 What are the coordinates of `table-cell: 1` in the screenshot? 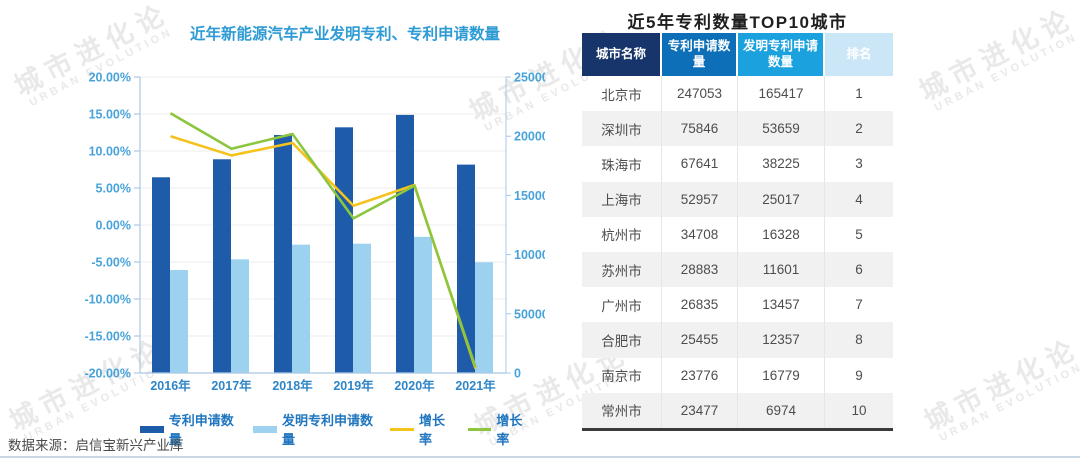 It's located at (859, 94).